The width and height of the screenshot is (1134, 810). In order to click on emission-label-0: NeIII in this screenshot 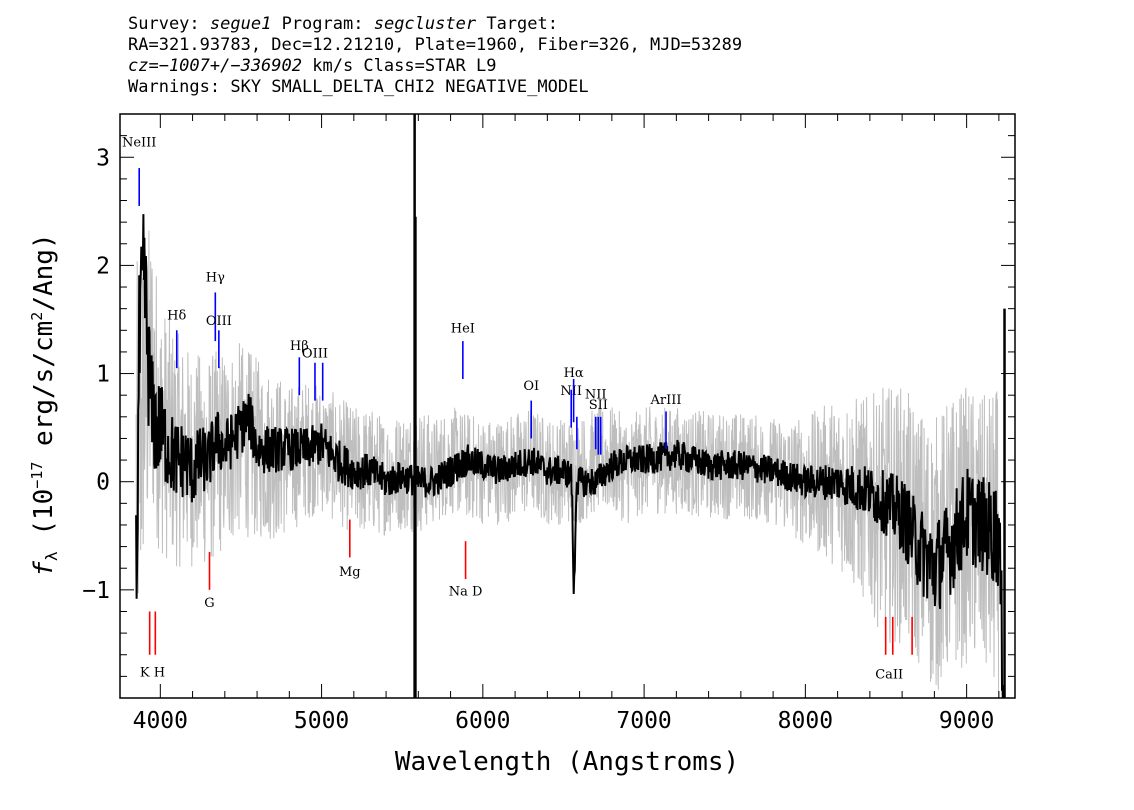, I will do `click(139, 142)`.